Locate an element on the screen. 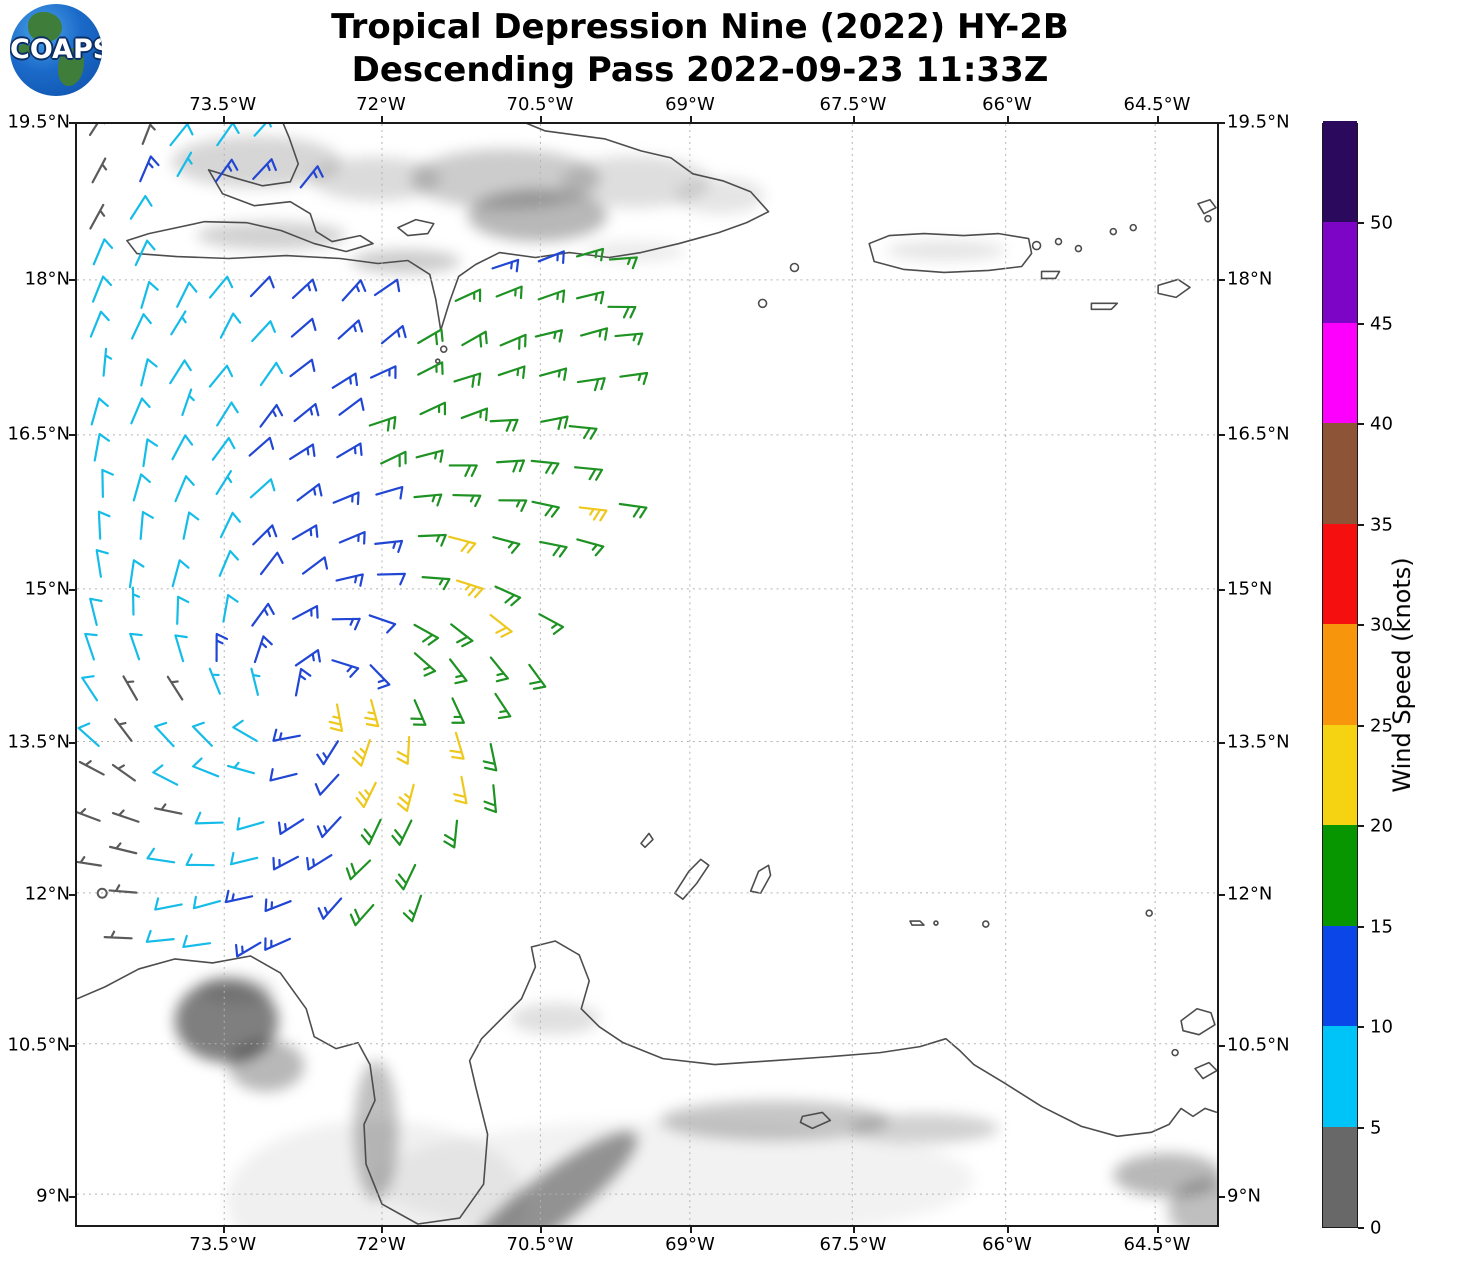 The width and height of the screenshot is (1458, 1264). lat-tick-label: 18°N is located at coordinates (47, 278).